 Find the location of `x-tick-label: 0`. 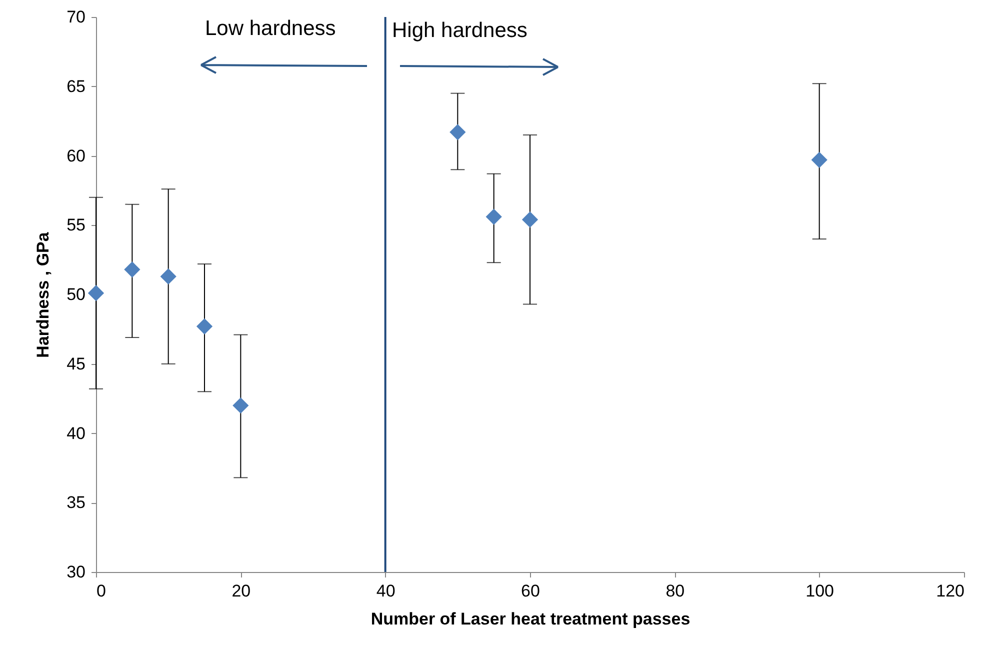

x-tick-label: 0 is located at coordinates (101, 591).